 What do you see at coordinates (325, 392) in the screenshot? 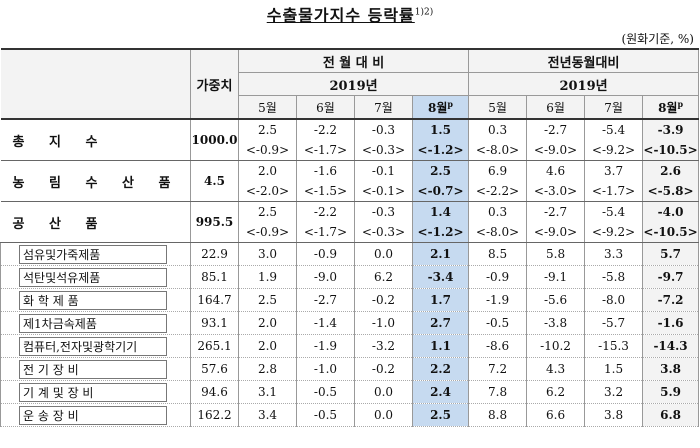
I see `mom-value: -0.5` at bounding box center [325, 392].